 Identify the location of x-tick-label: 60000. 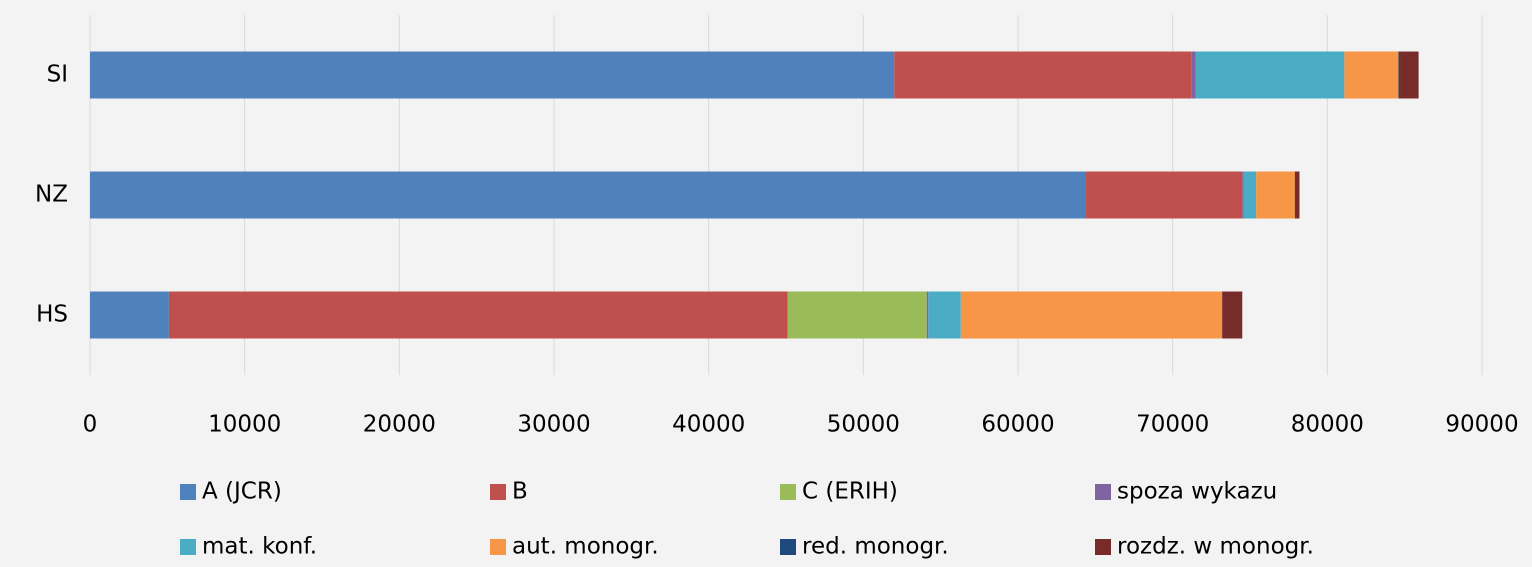
(1017, 425).